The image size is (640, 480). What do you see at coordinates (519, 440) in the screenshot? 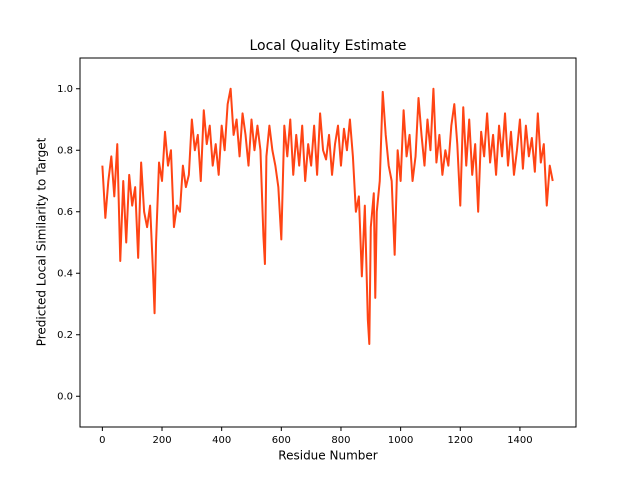
I see `x-tick-label: 1400` at bounding box center [519, 440].